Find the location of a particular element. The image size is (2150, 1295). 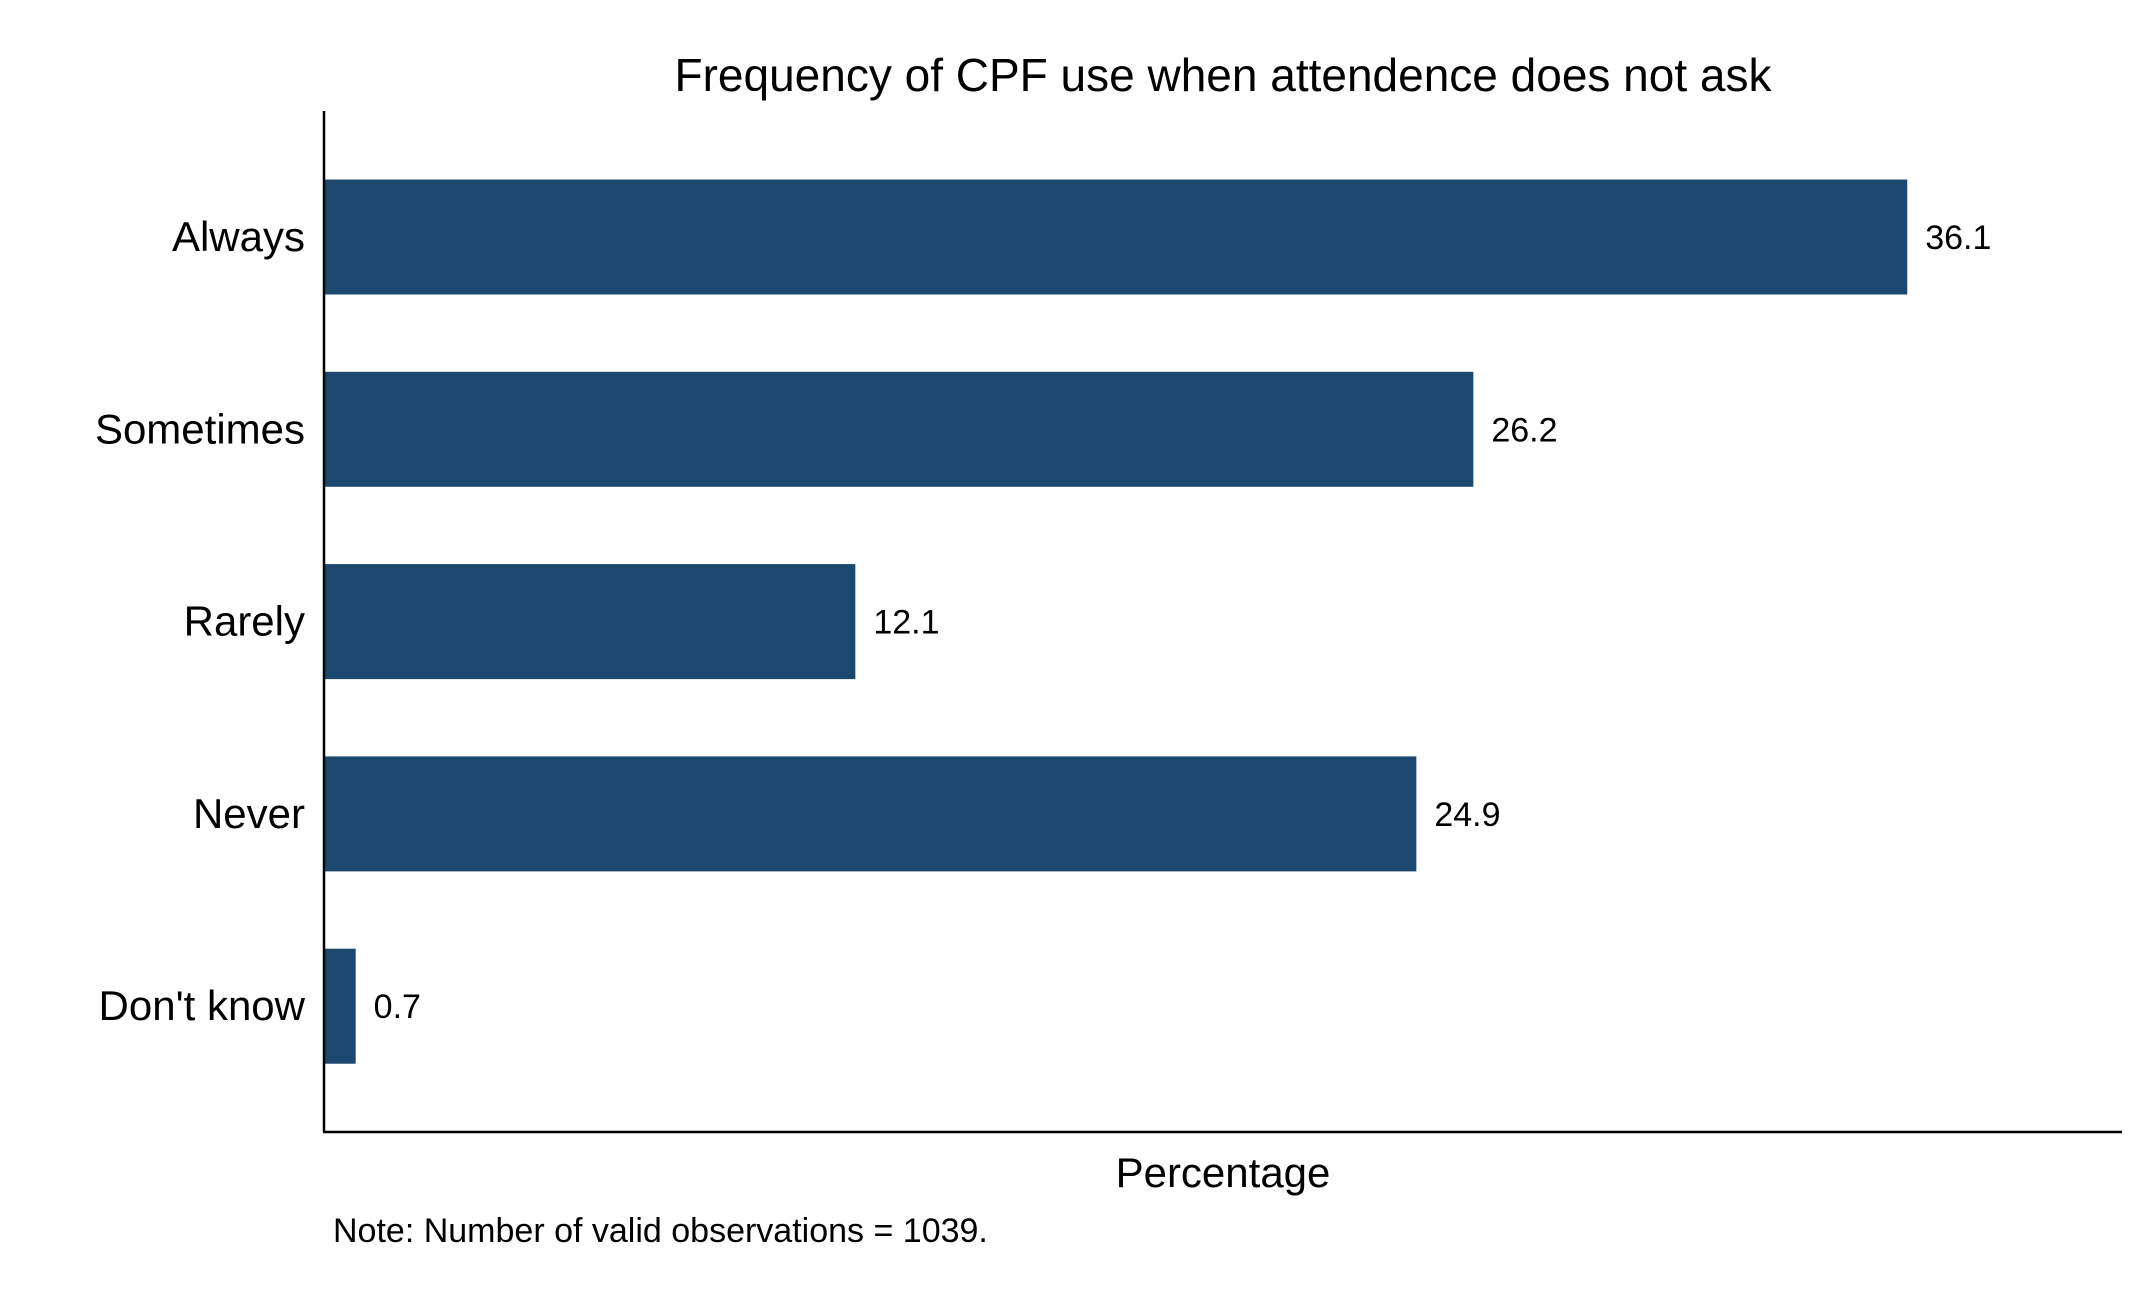

bar-always is located at coordinates (1116, 237).